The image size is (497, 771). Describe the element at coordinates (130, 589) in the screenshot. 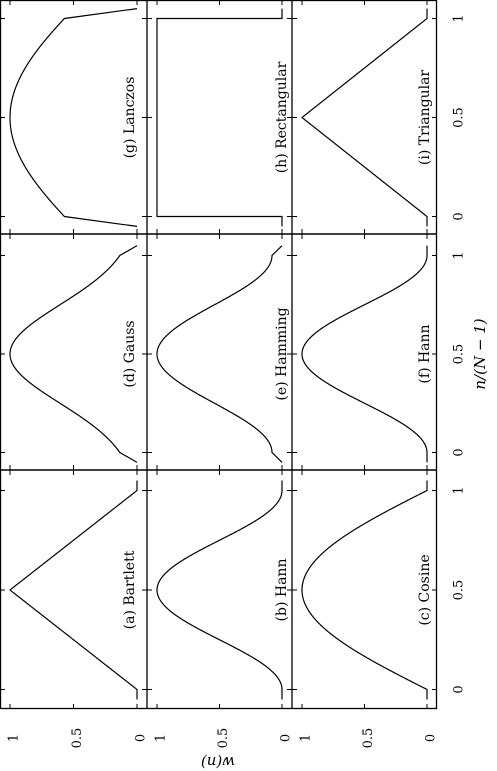

I see `panel-label: (a) Bartlett` at that location.